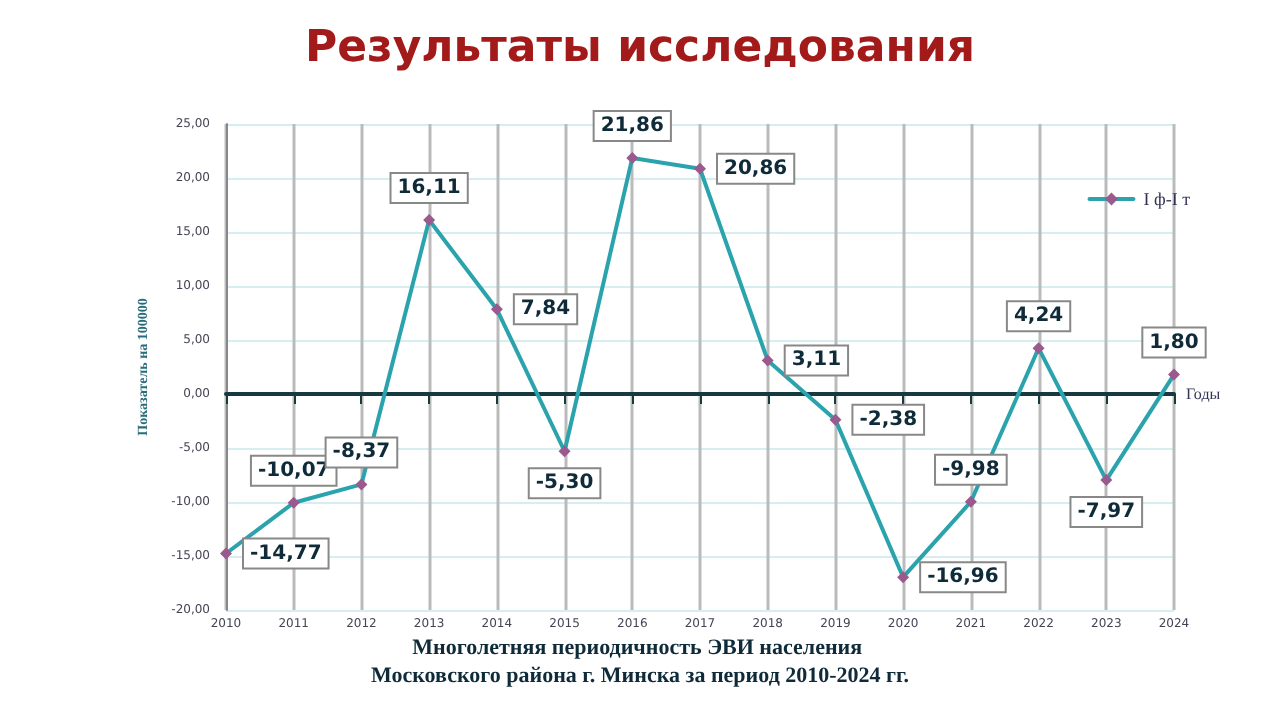  What do you see at coordinates (640, 662) in the screenshot?
I see `text: Многолетняя периодичность ЭВИ населения Московского района г. Минска за период 2010-2024 гг.` at bounding box center [640, 662].